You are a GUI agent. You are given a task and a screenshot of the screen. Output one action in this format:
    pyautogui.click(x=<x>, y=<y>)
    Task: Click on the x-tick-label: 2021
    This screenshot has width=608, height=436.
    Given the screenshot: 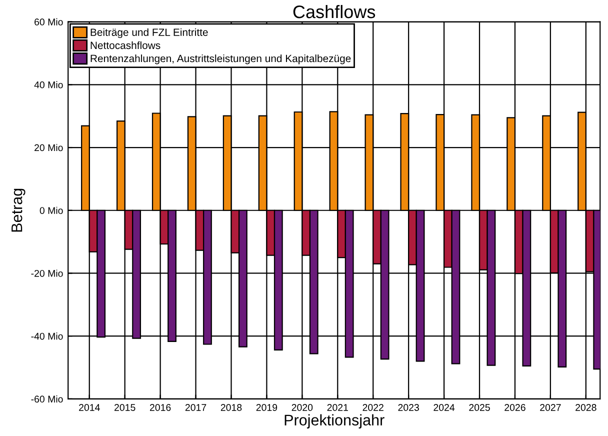 What is the action you would take?
    pyautogui.click(x=337, y=407)
    